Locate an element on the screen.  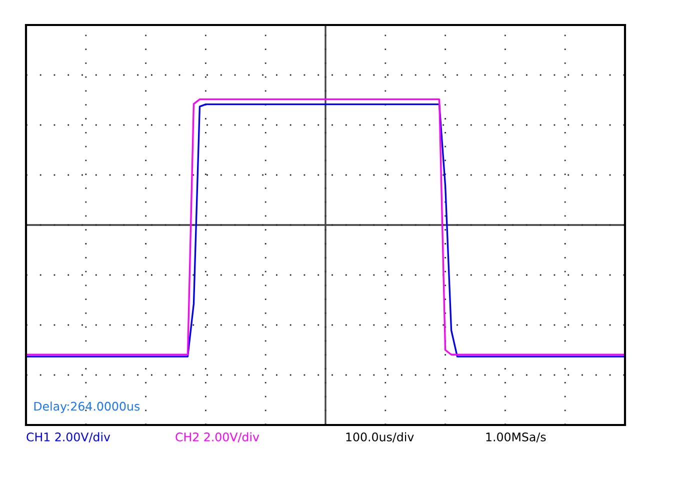
text: CH2 2.00V/div is located at coordinates (218, 437).